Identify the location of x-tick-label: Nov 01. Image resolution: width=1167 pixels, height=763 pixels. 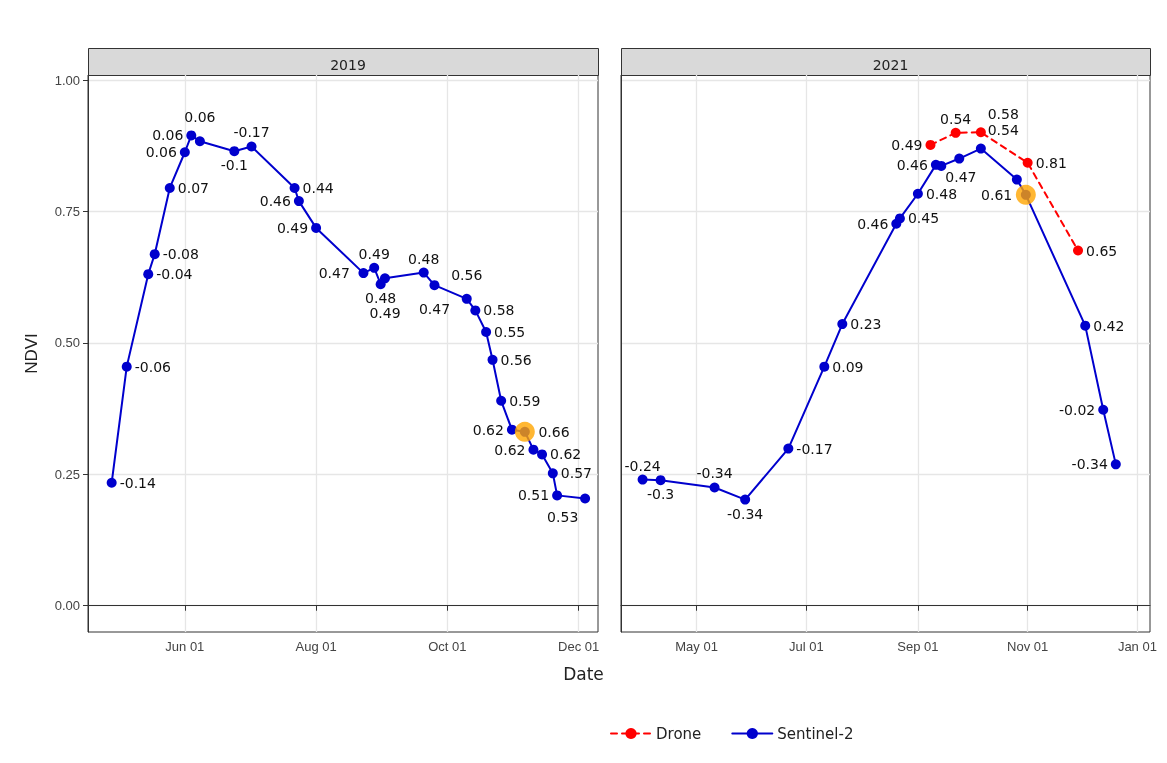
(1028, 646).